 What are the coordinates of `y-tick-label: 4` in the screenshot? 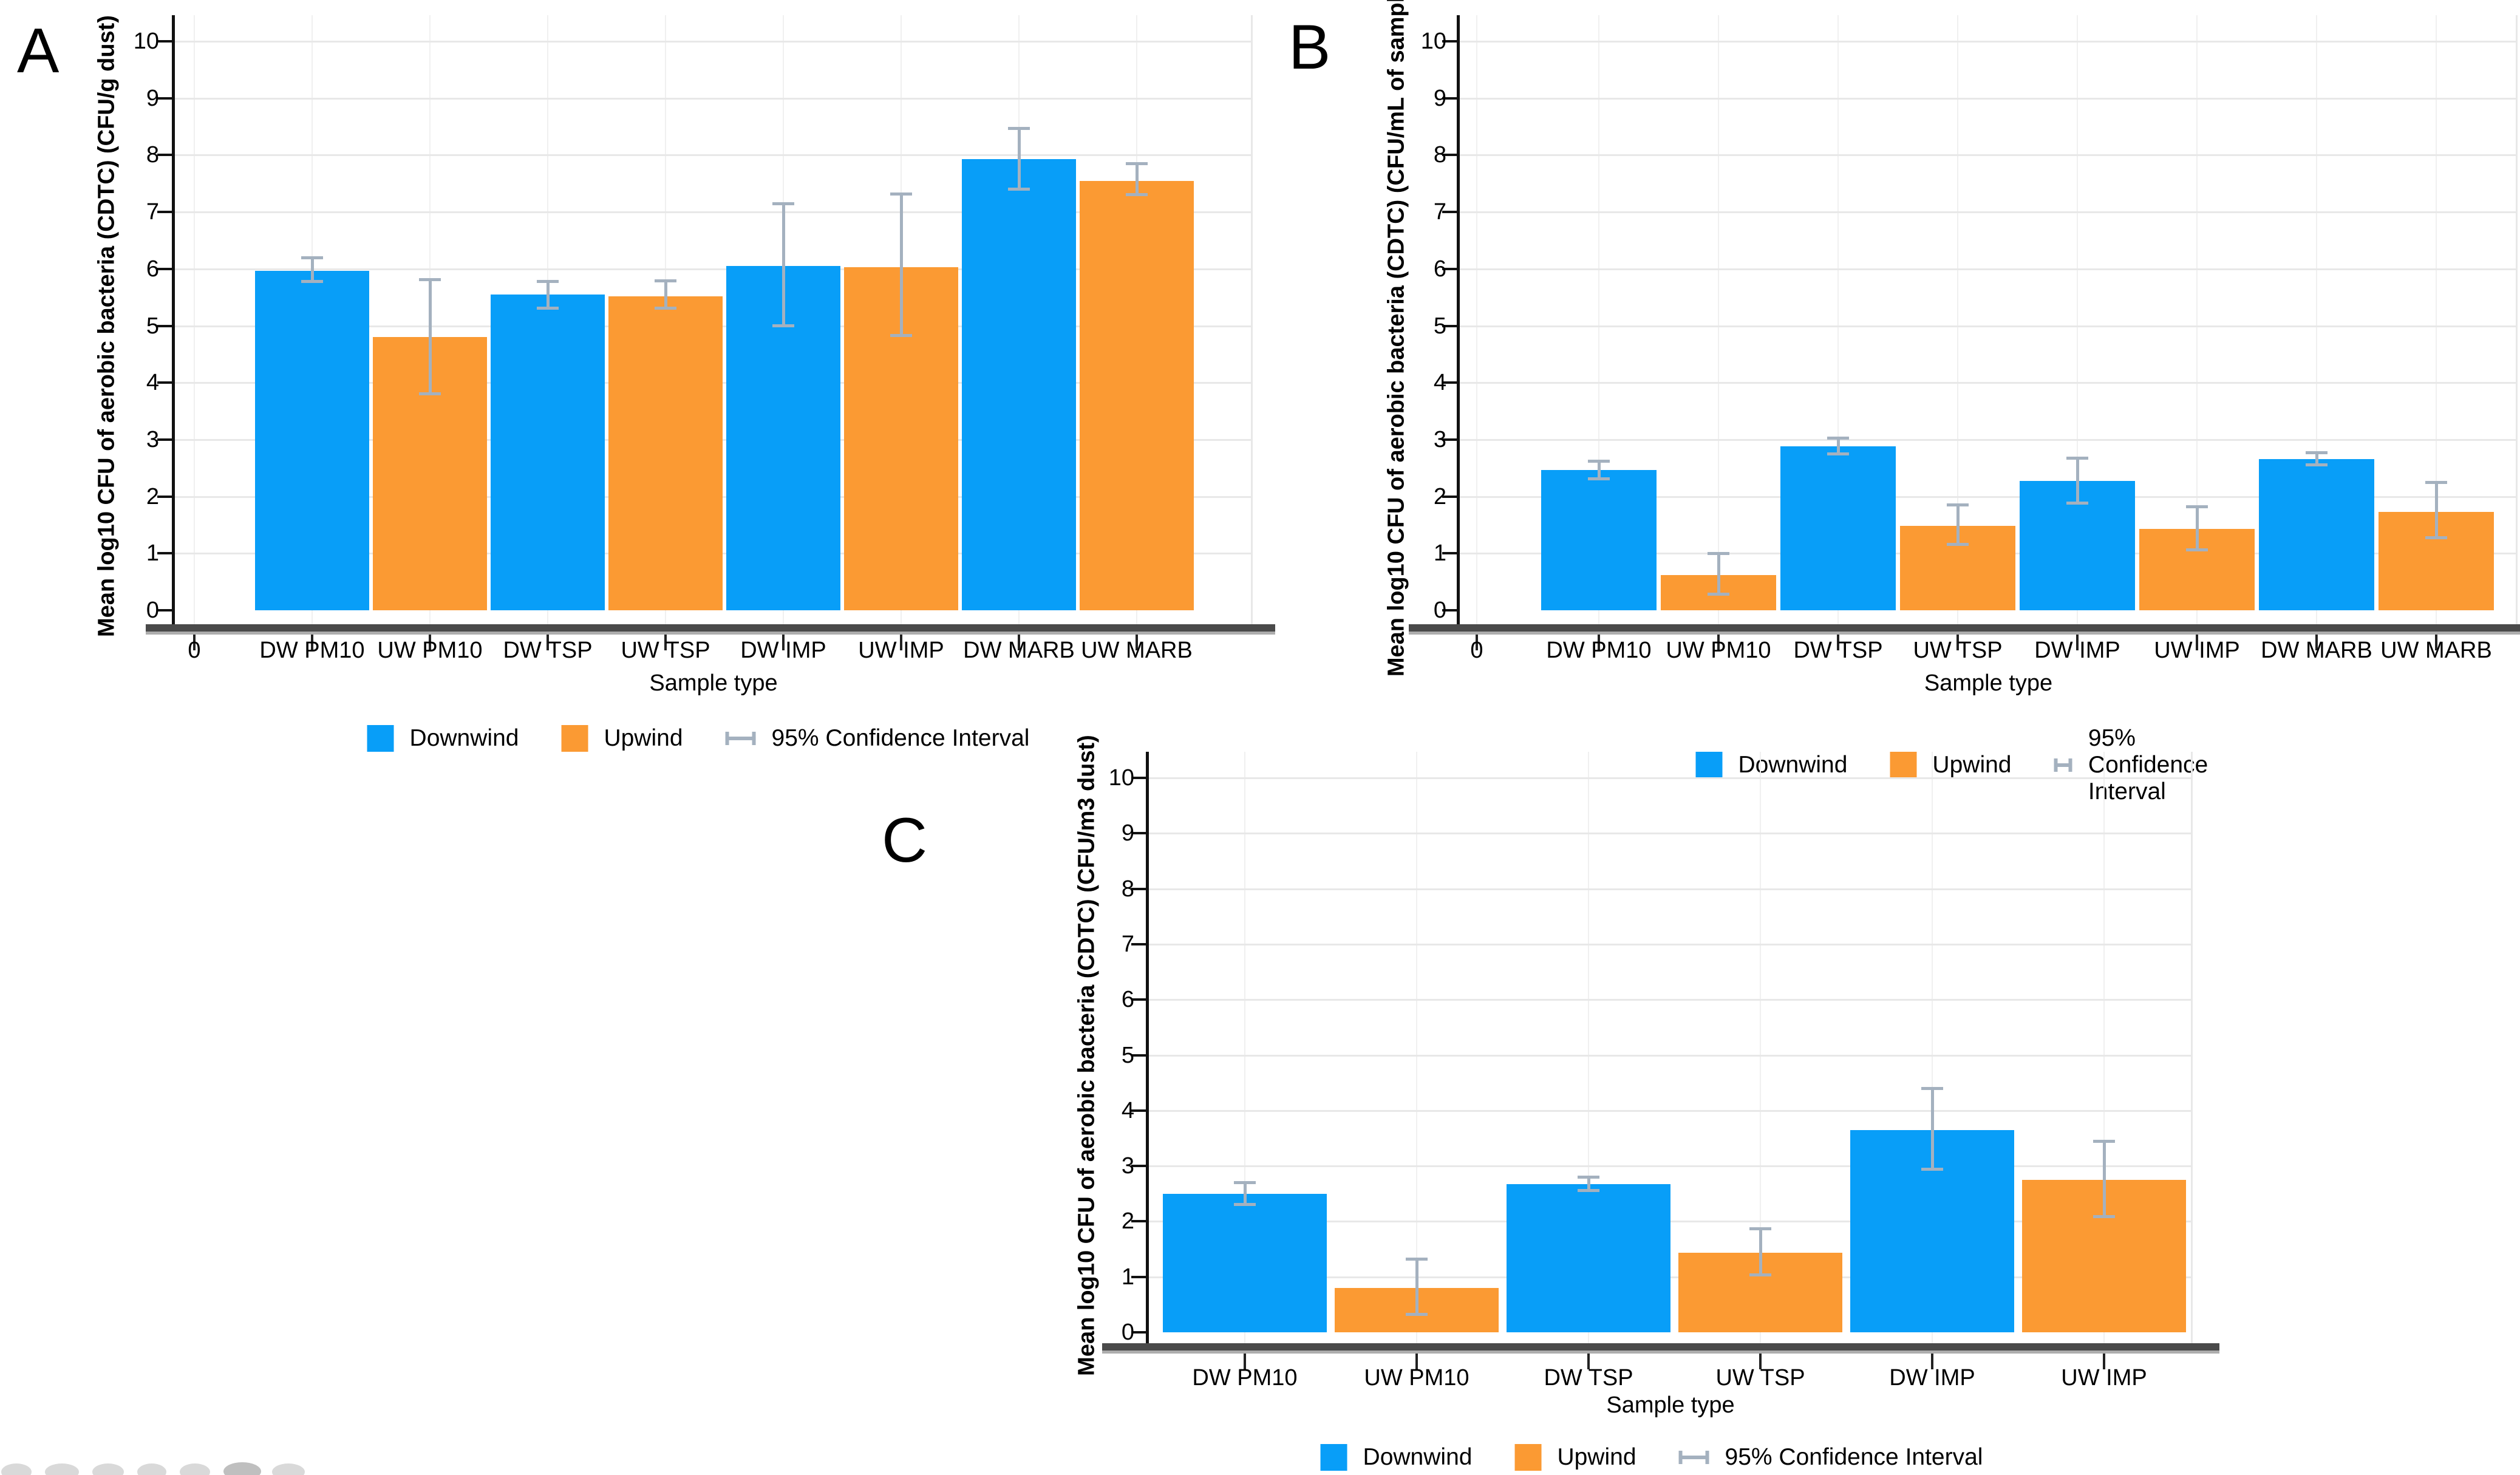 It's located at (1439, 383).